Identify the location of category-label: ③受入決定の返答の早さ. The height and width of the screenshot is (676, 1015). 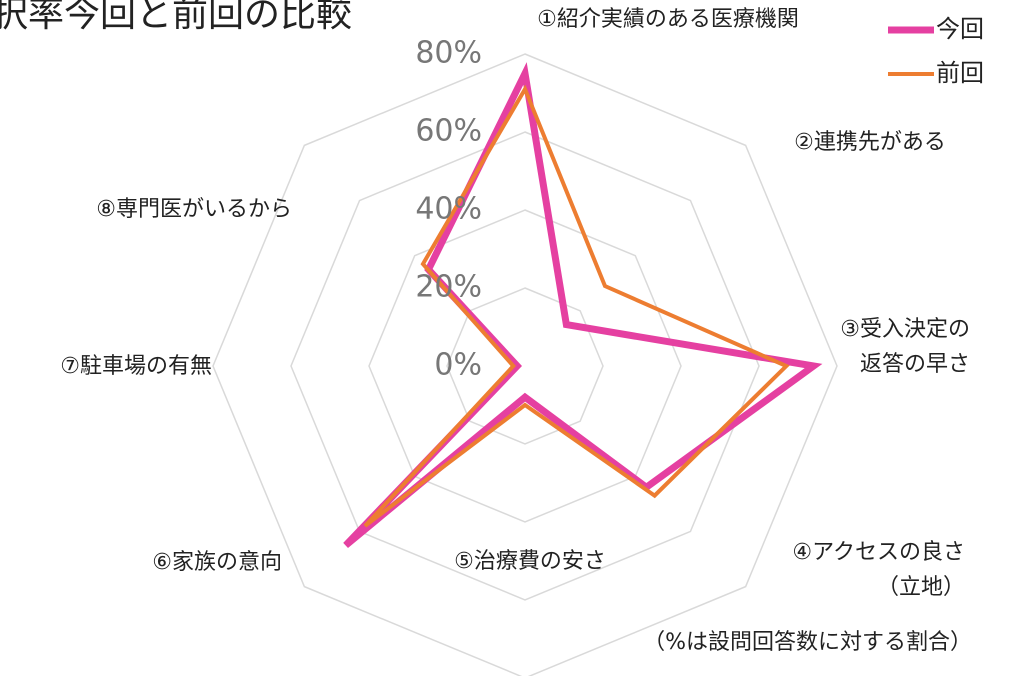
(905, 347).